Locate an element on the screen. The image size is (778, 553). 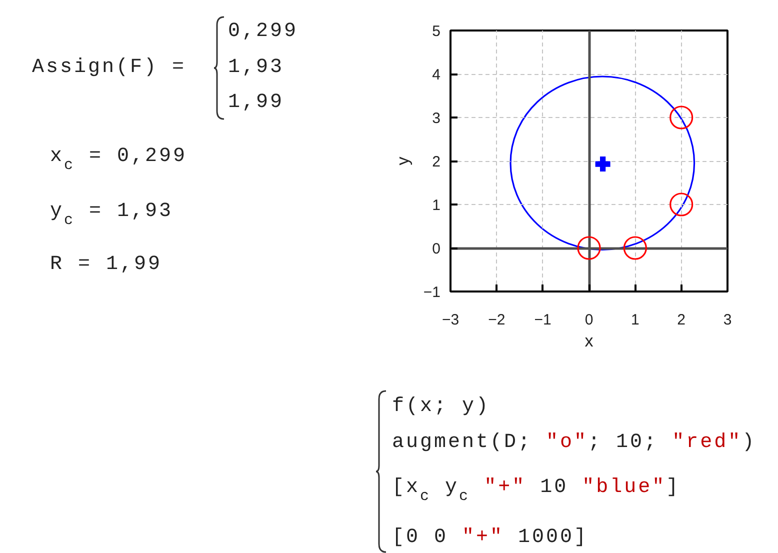
y-tick-label: 2 is located at coordinates (436, 162).